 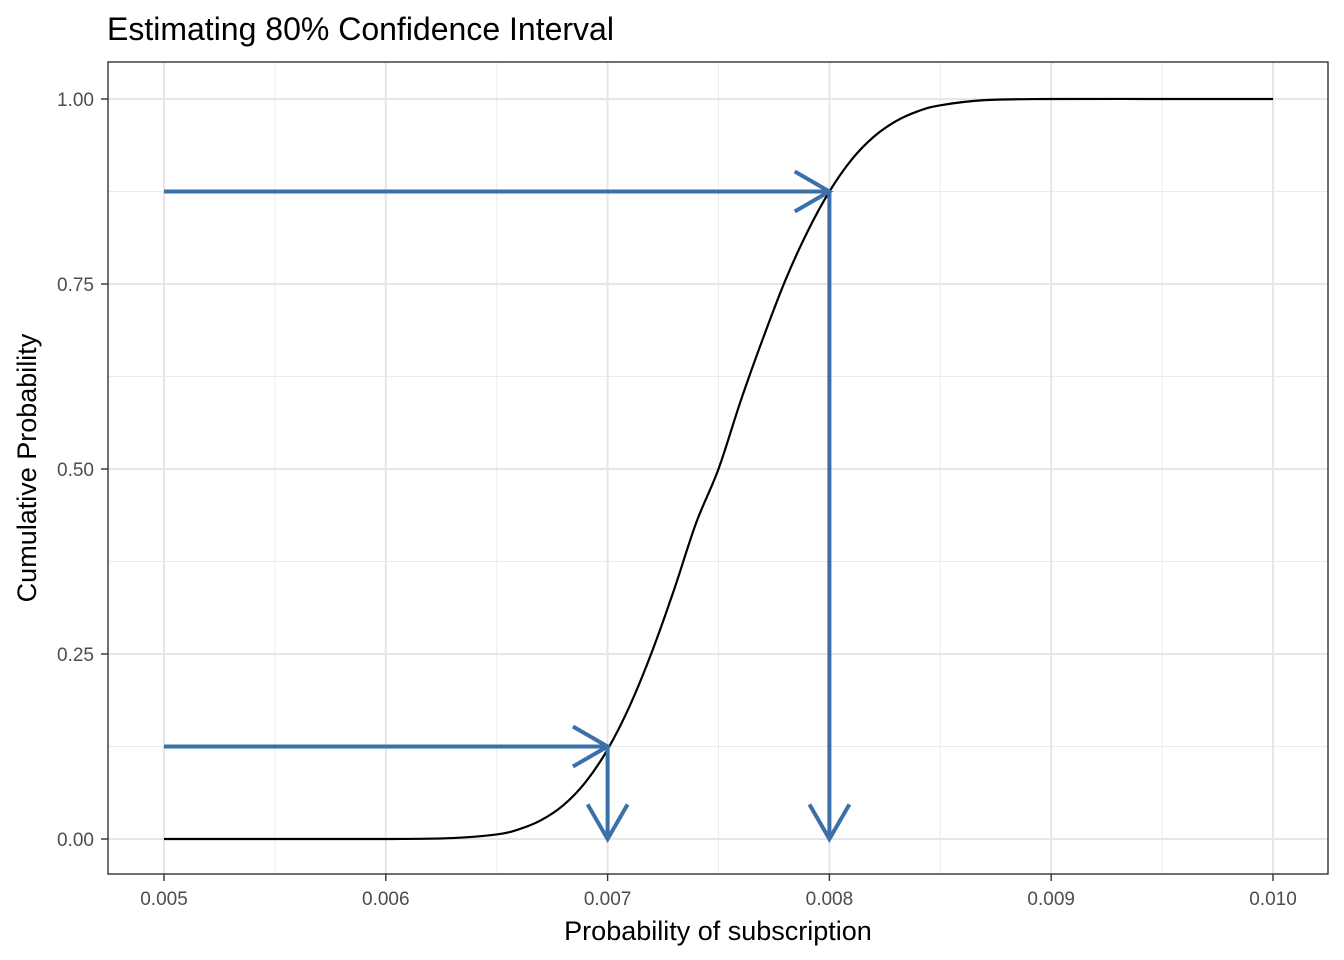 I want to click on x-tick-label: 0.006, so click(x=386, y=899).